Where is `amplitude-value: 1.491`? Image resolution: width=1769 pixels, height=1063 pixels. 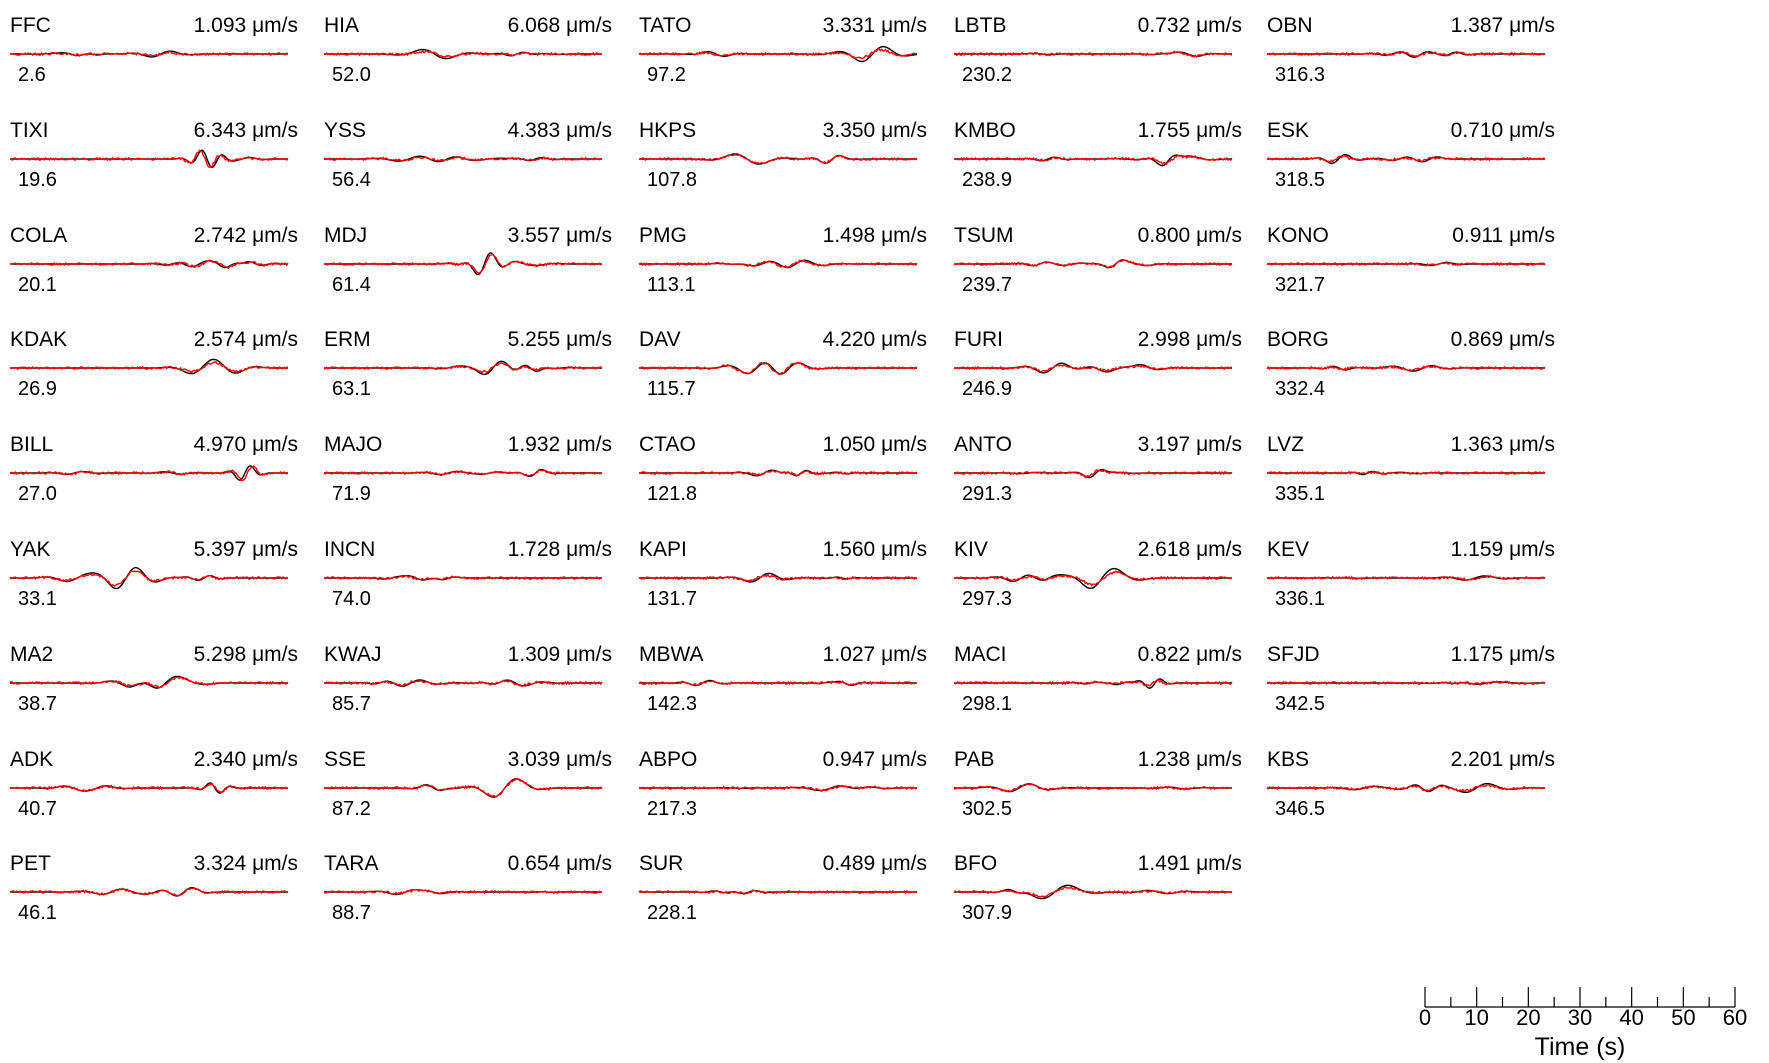
amplitude-value: 1.491 is located at coordinates (1164, 863).